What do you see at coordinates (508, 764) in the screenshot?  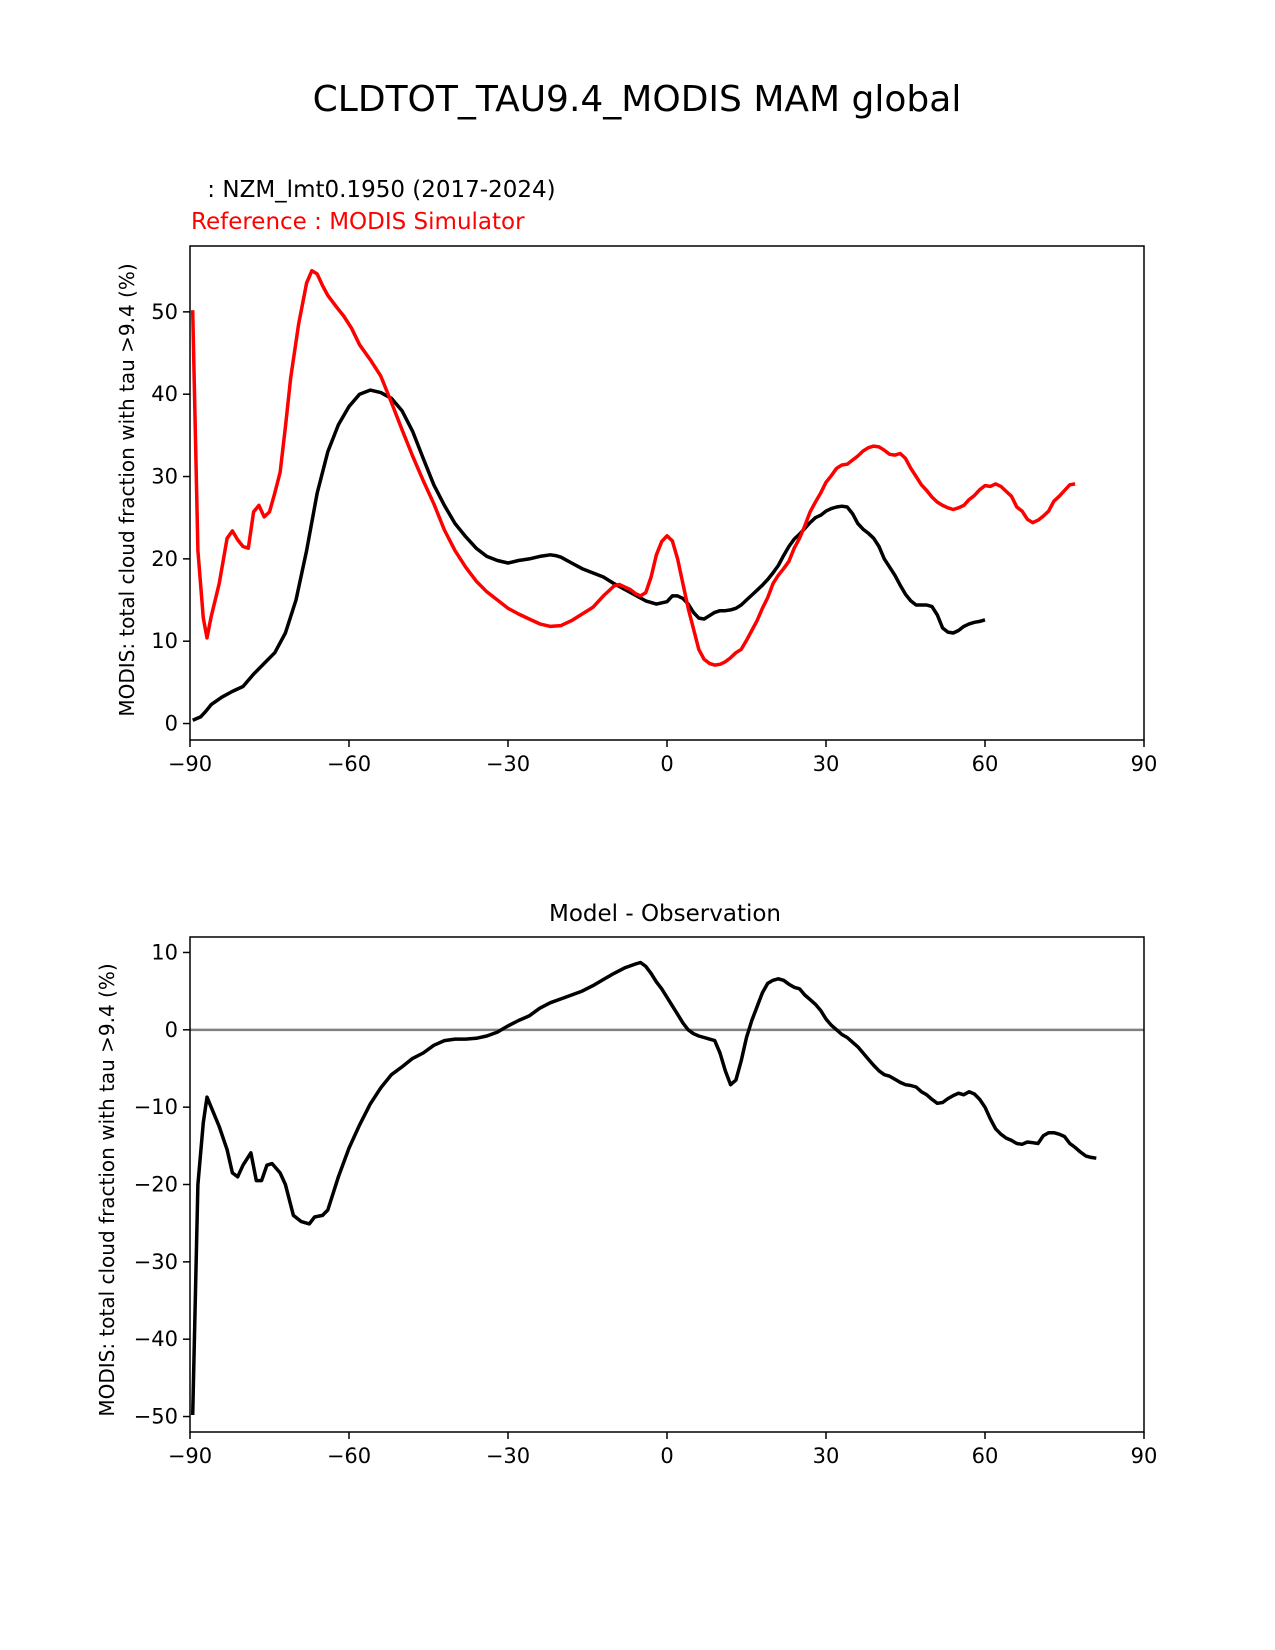 I see `top-x-tick-label: −30` at bounding box center [508, 764].